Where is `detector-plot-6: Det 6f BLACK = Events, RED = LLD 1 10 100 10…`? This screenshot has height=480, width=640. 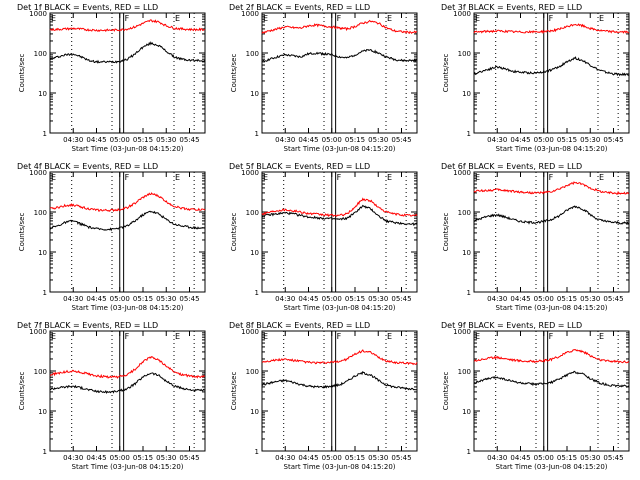 detector-plot-6: Det 6f BLACK = Events, RED = LLD 1 10 100 10… is located at coordinates (535, 237).